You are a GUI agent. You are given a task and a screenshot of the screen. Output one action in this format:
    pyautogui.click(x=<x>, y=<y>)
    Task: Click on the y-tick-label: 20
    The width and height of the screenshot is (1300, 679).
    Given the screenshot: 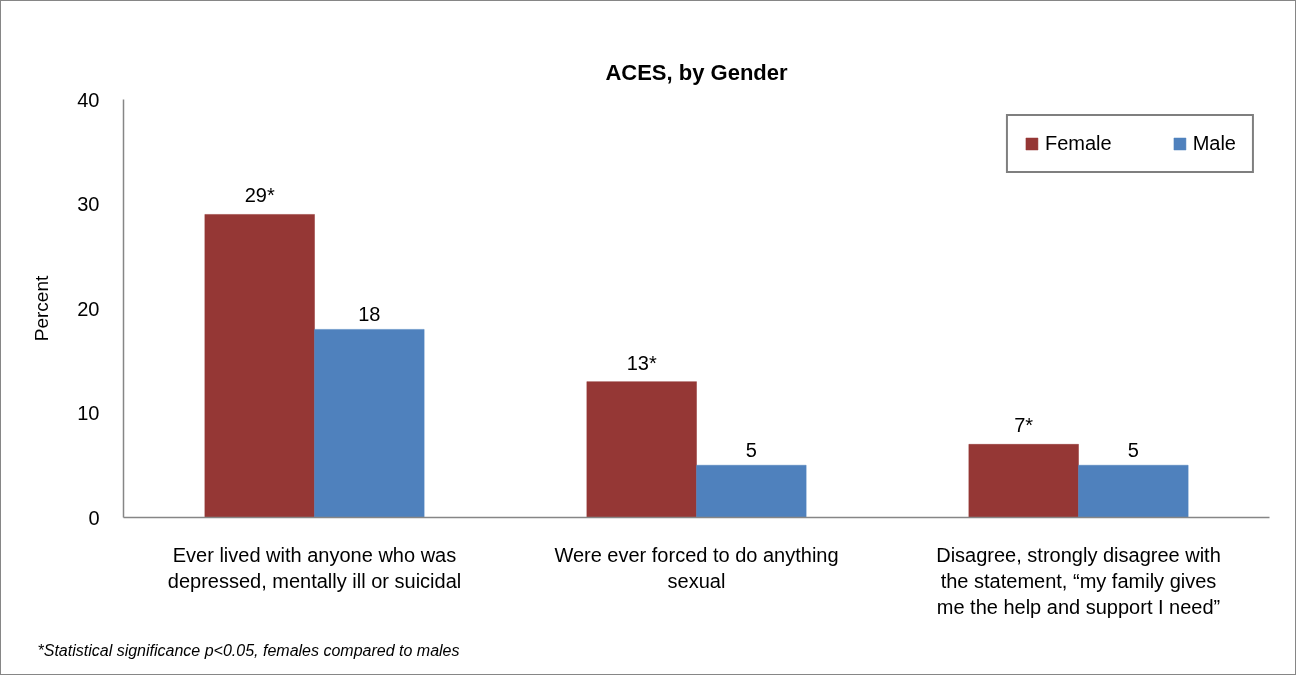 What is the action you would take?
    pyautogui.click(x=88, y=308)
    